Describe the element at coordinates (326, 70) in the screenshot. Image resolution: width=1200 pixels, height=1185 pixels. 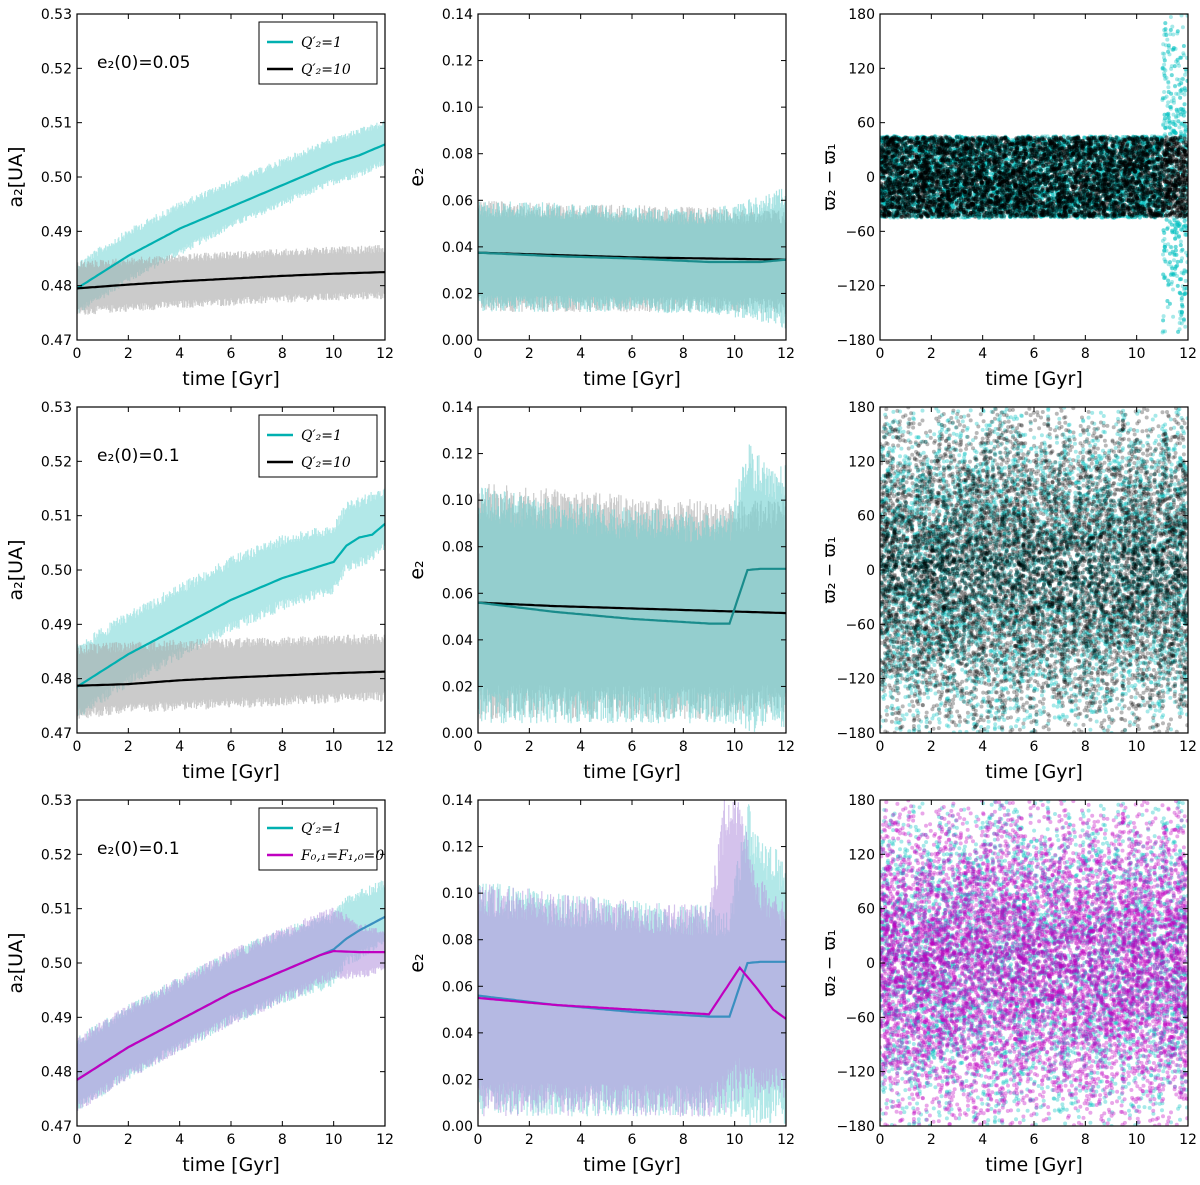
I see `legend-label: Q′₂=10` at that location.